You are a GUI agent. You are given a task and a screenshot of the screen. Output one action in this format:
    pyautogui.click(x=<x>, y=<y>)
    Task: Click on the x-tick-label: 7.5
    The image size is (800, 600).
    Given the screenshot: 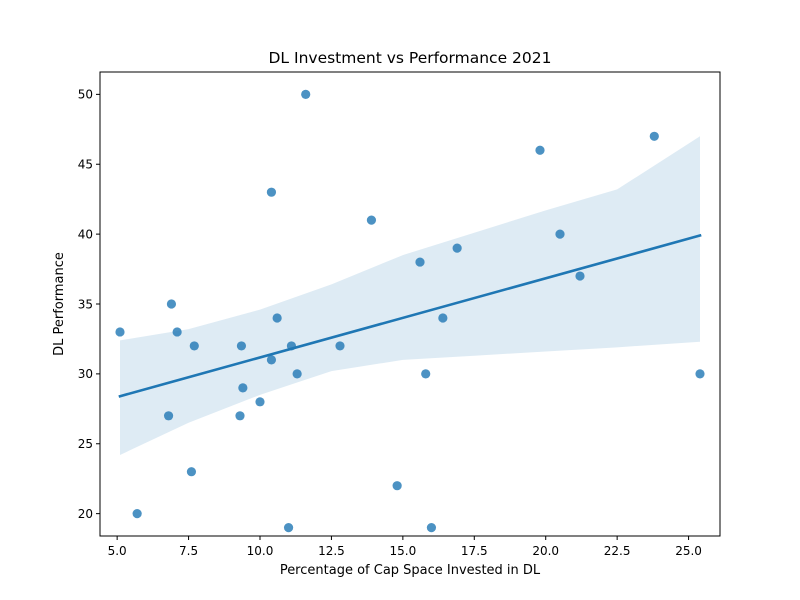 What is the action you would take?
    pyautogui.click(x=188, y=551)
    